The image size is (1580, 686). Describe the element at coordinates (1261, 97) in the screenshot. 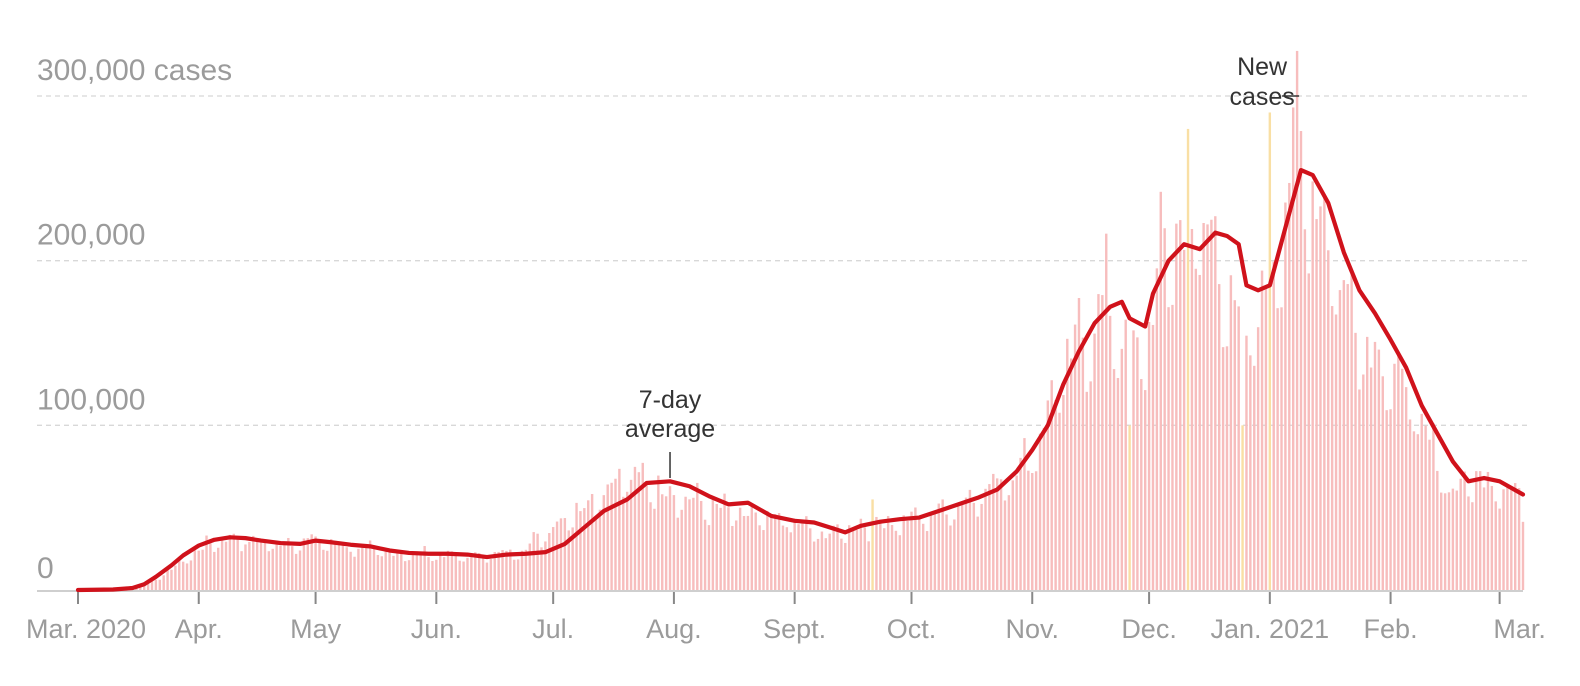

I see `annotation-new-cases: cases` at that location.